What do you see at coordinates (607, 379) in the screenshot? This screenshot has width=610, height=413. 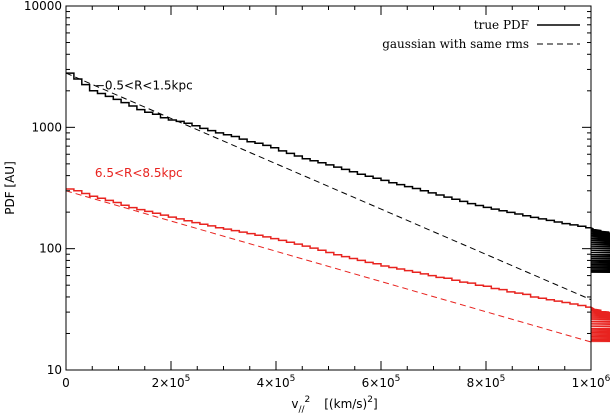 I see `x-tick-label-sup: 6` at bounding box center [607, 379].